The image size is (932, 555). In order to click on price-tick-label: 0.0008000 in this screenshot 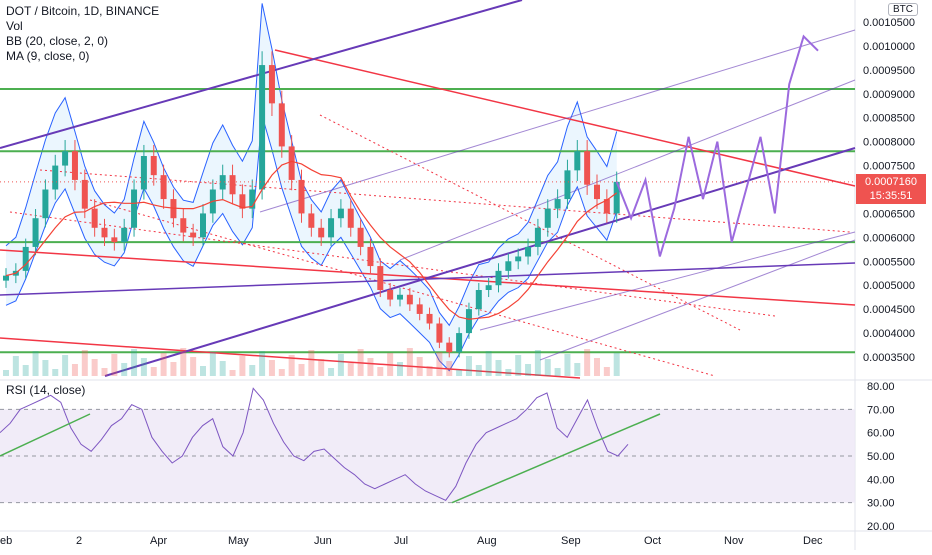, I will do `click(889, 143)`.